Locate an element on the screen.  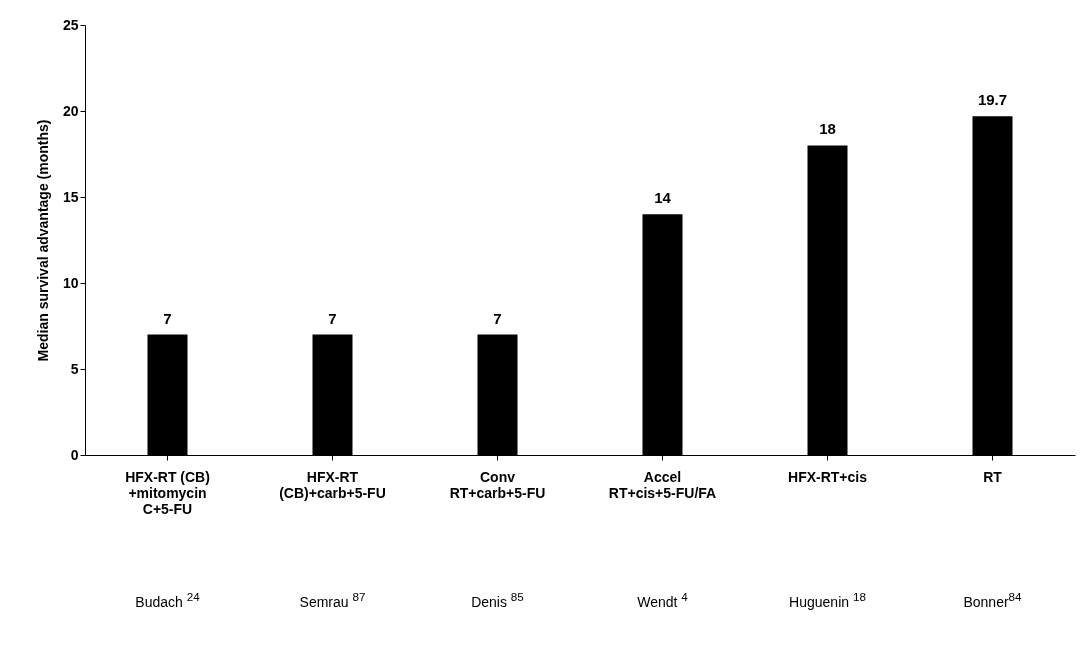
data-label: 19.7 is located at coordinates (992, 100).